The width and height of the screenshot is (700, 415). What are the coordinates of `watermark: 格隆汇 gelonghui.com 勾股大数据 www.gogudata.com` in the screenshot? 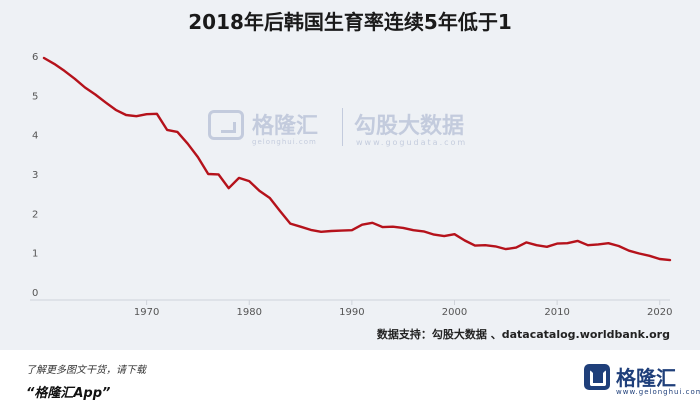 It's located at (358, 128).